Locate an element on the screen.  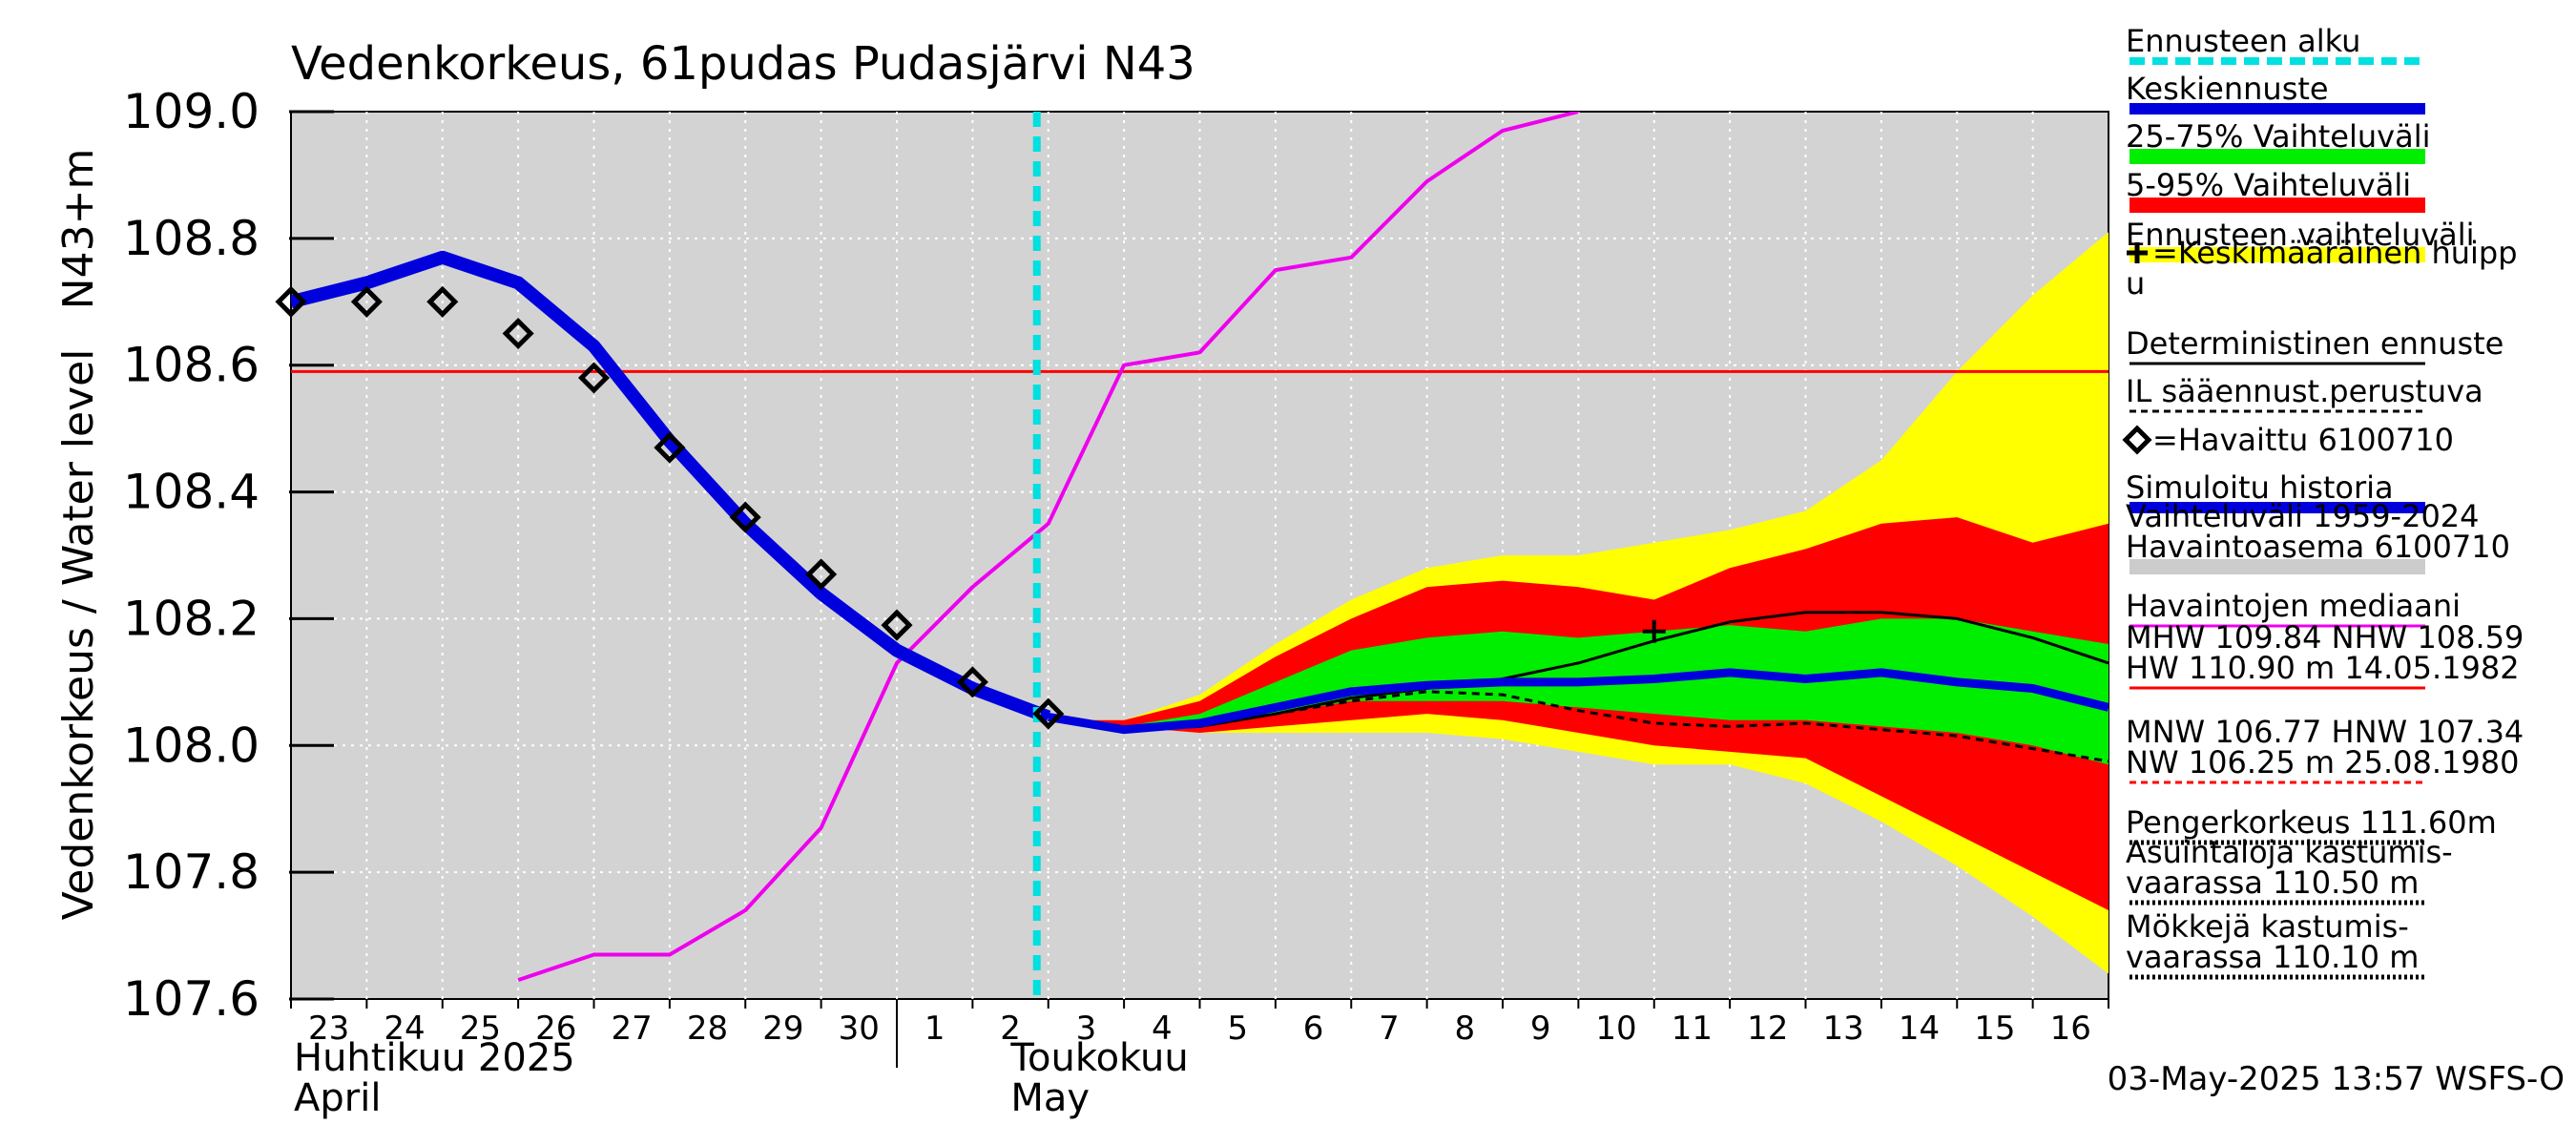
x-day-label: 9 is located at coordinates (1540, 1029).